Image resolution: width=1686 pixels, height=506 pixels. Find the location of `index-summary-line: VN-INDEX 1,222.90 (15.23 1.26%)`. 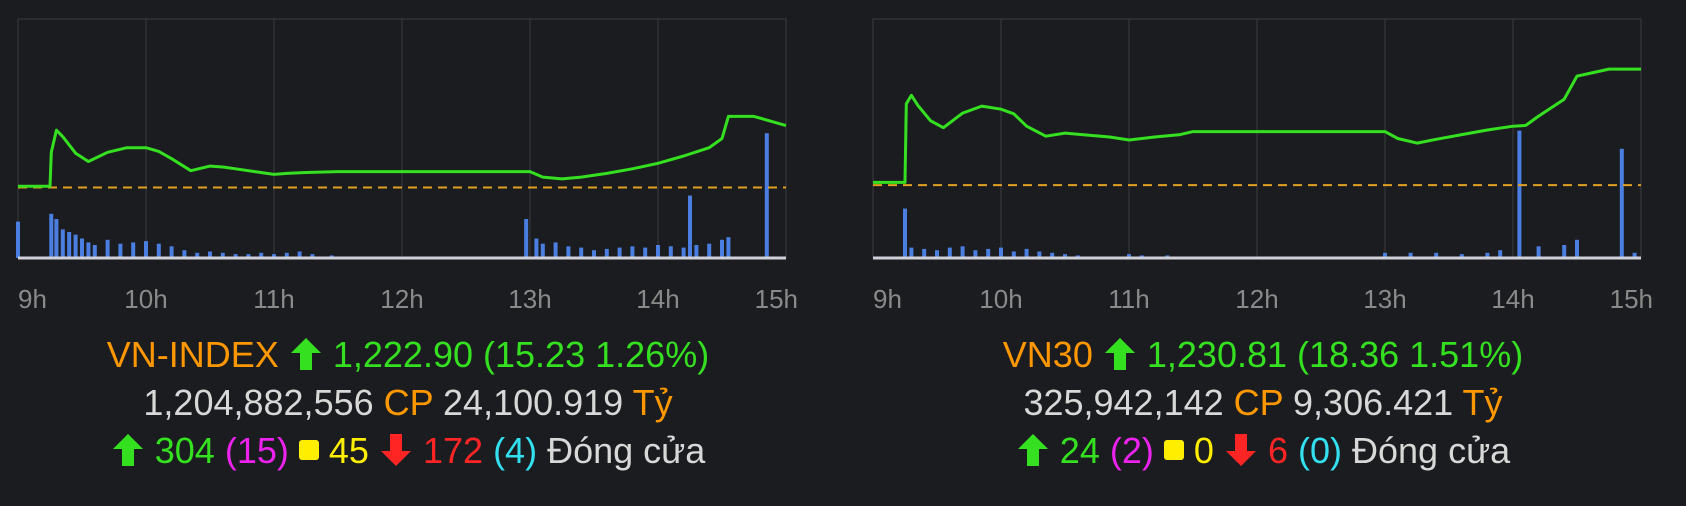

index-summary-line: VN-INDEX 1,222.90 (15.23 1.26%) is located at coordinates (408, 354).